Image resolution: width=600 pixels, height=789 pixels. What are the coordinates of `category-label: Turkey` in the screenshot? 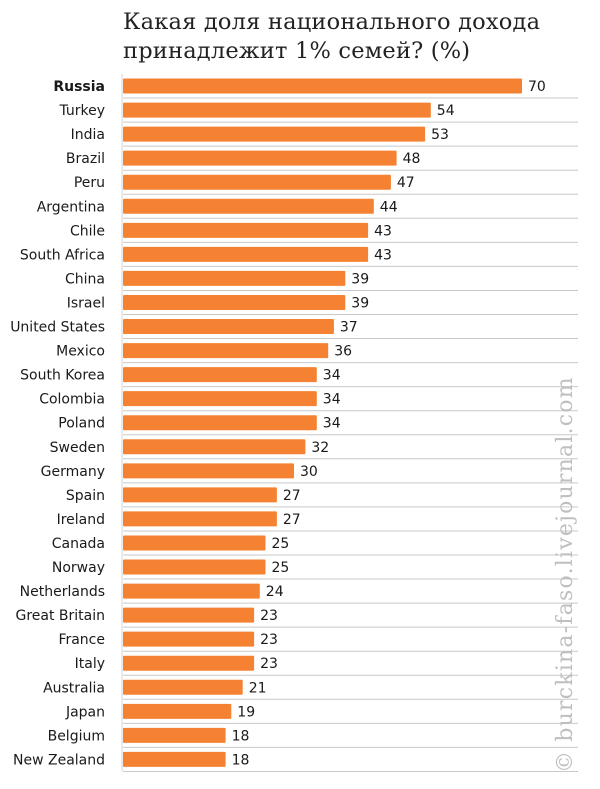 It's located at (81, 111).